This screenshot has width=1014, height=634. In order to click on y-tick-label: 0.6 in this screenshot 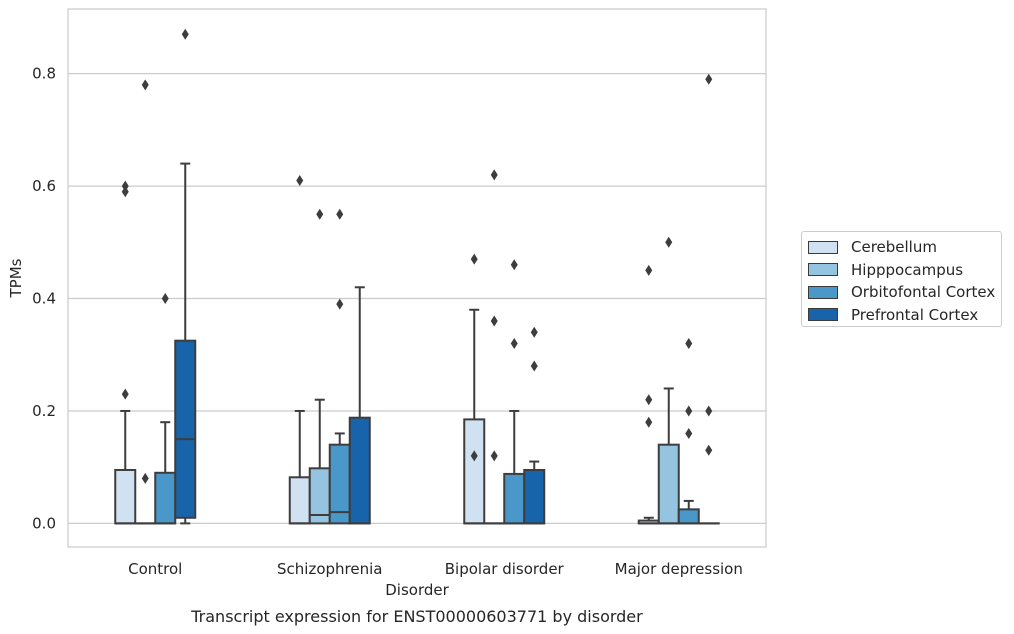, I will do `click(44, 186)`.